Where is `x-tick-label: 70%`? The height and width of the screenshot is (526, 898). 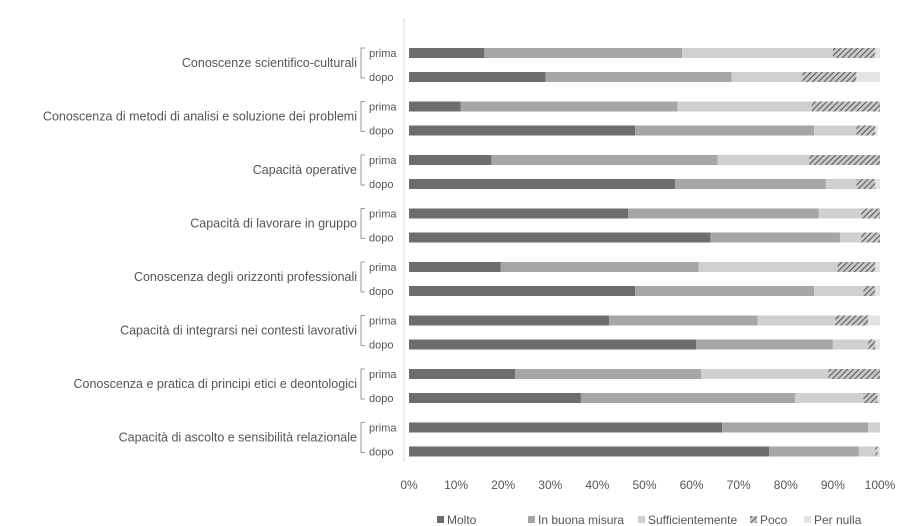 x-tick-label: 70% is located at coordinates (739, 485).